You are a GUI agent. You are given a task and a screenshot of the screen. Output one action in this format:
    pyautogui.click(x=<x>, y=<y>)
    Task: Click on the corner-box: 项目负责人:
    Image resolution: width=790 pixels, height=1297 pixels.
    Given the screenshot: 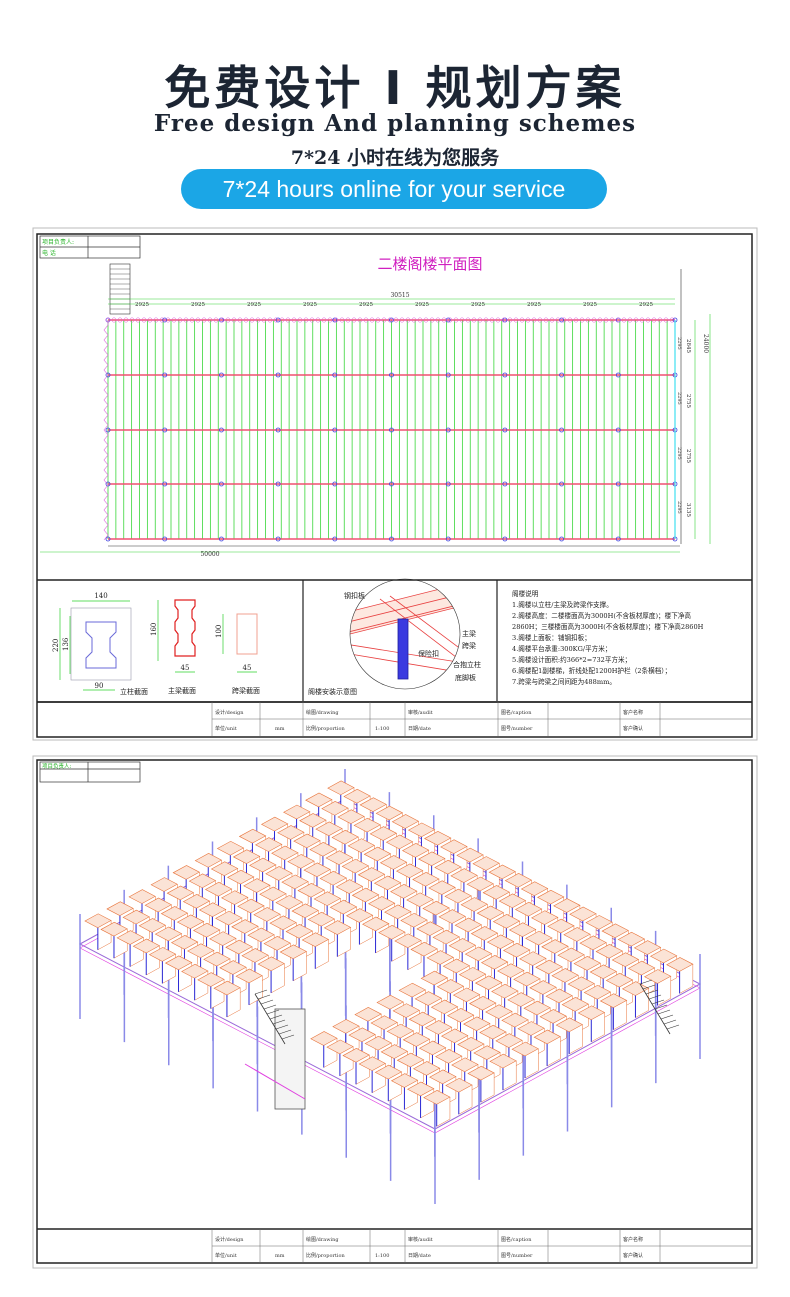 What is the action you would take?
    pyautogui.click(x=90, y=772)
    